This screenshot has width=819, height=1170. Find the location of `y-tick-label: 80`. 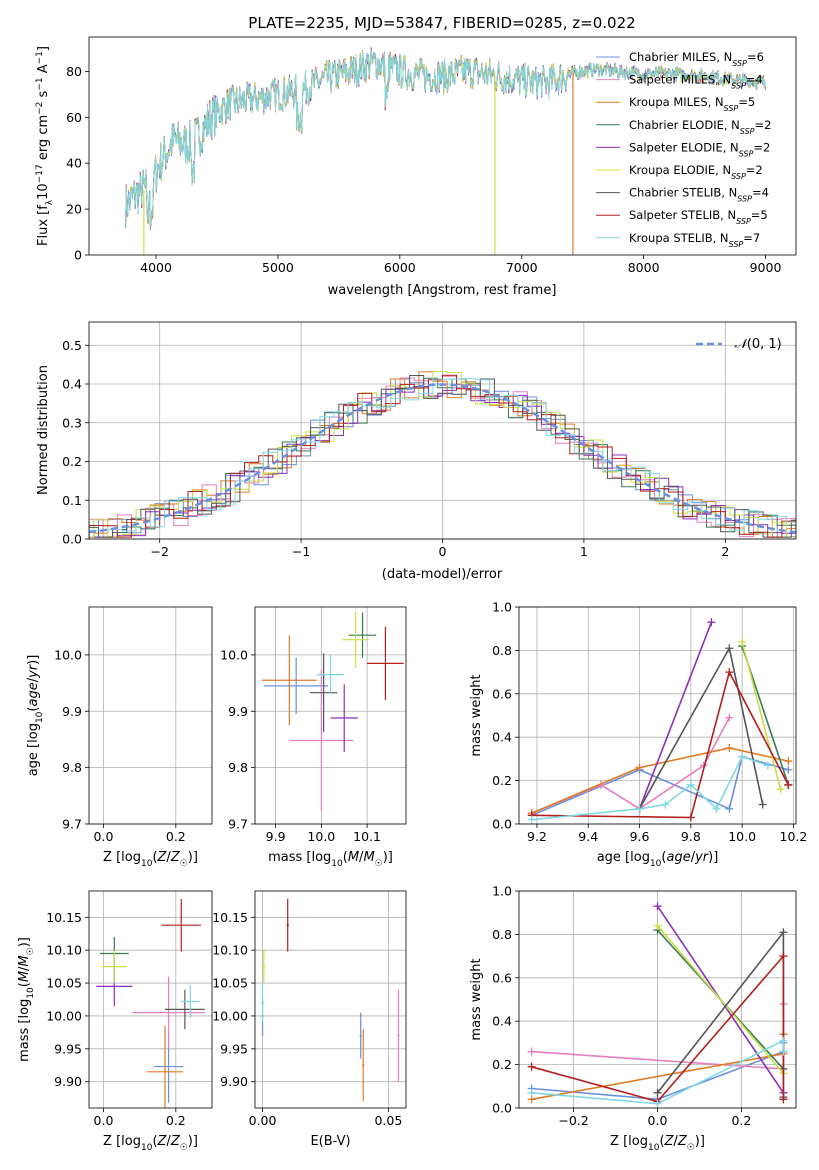

y-tick-label: 80 is located at coordinates (74, 71).